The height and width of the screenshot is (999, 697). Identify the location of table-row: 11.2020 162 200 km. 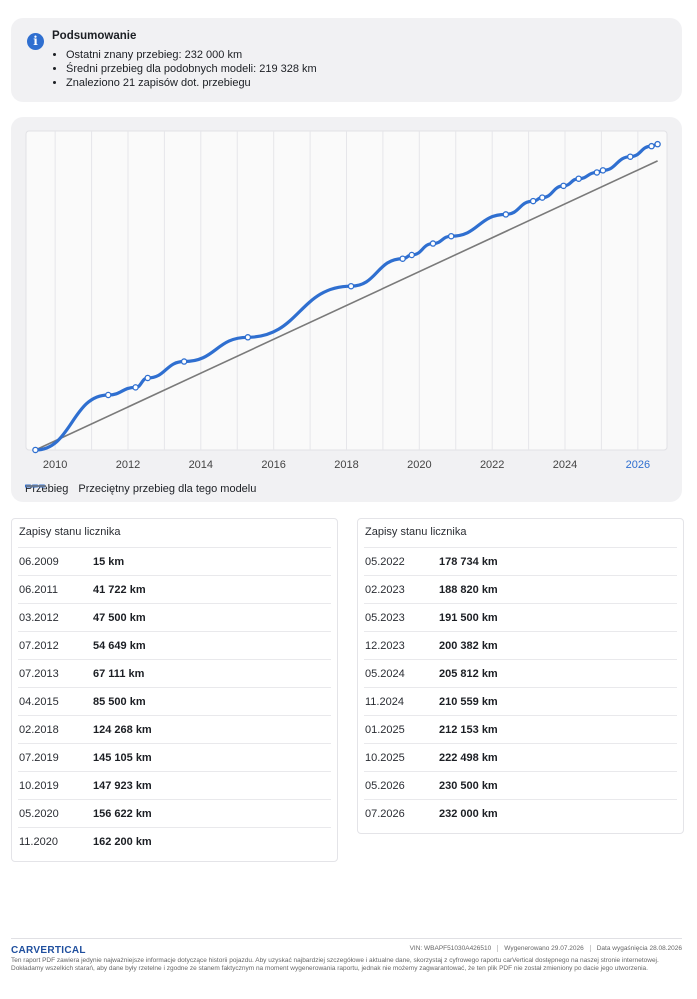
(174, 841).